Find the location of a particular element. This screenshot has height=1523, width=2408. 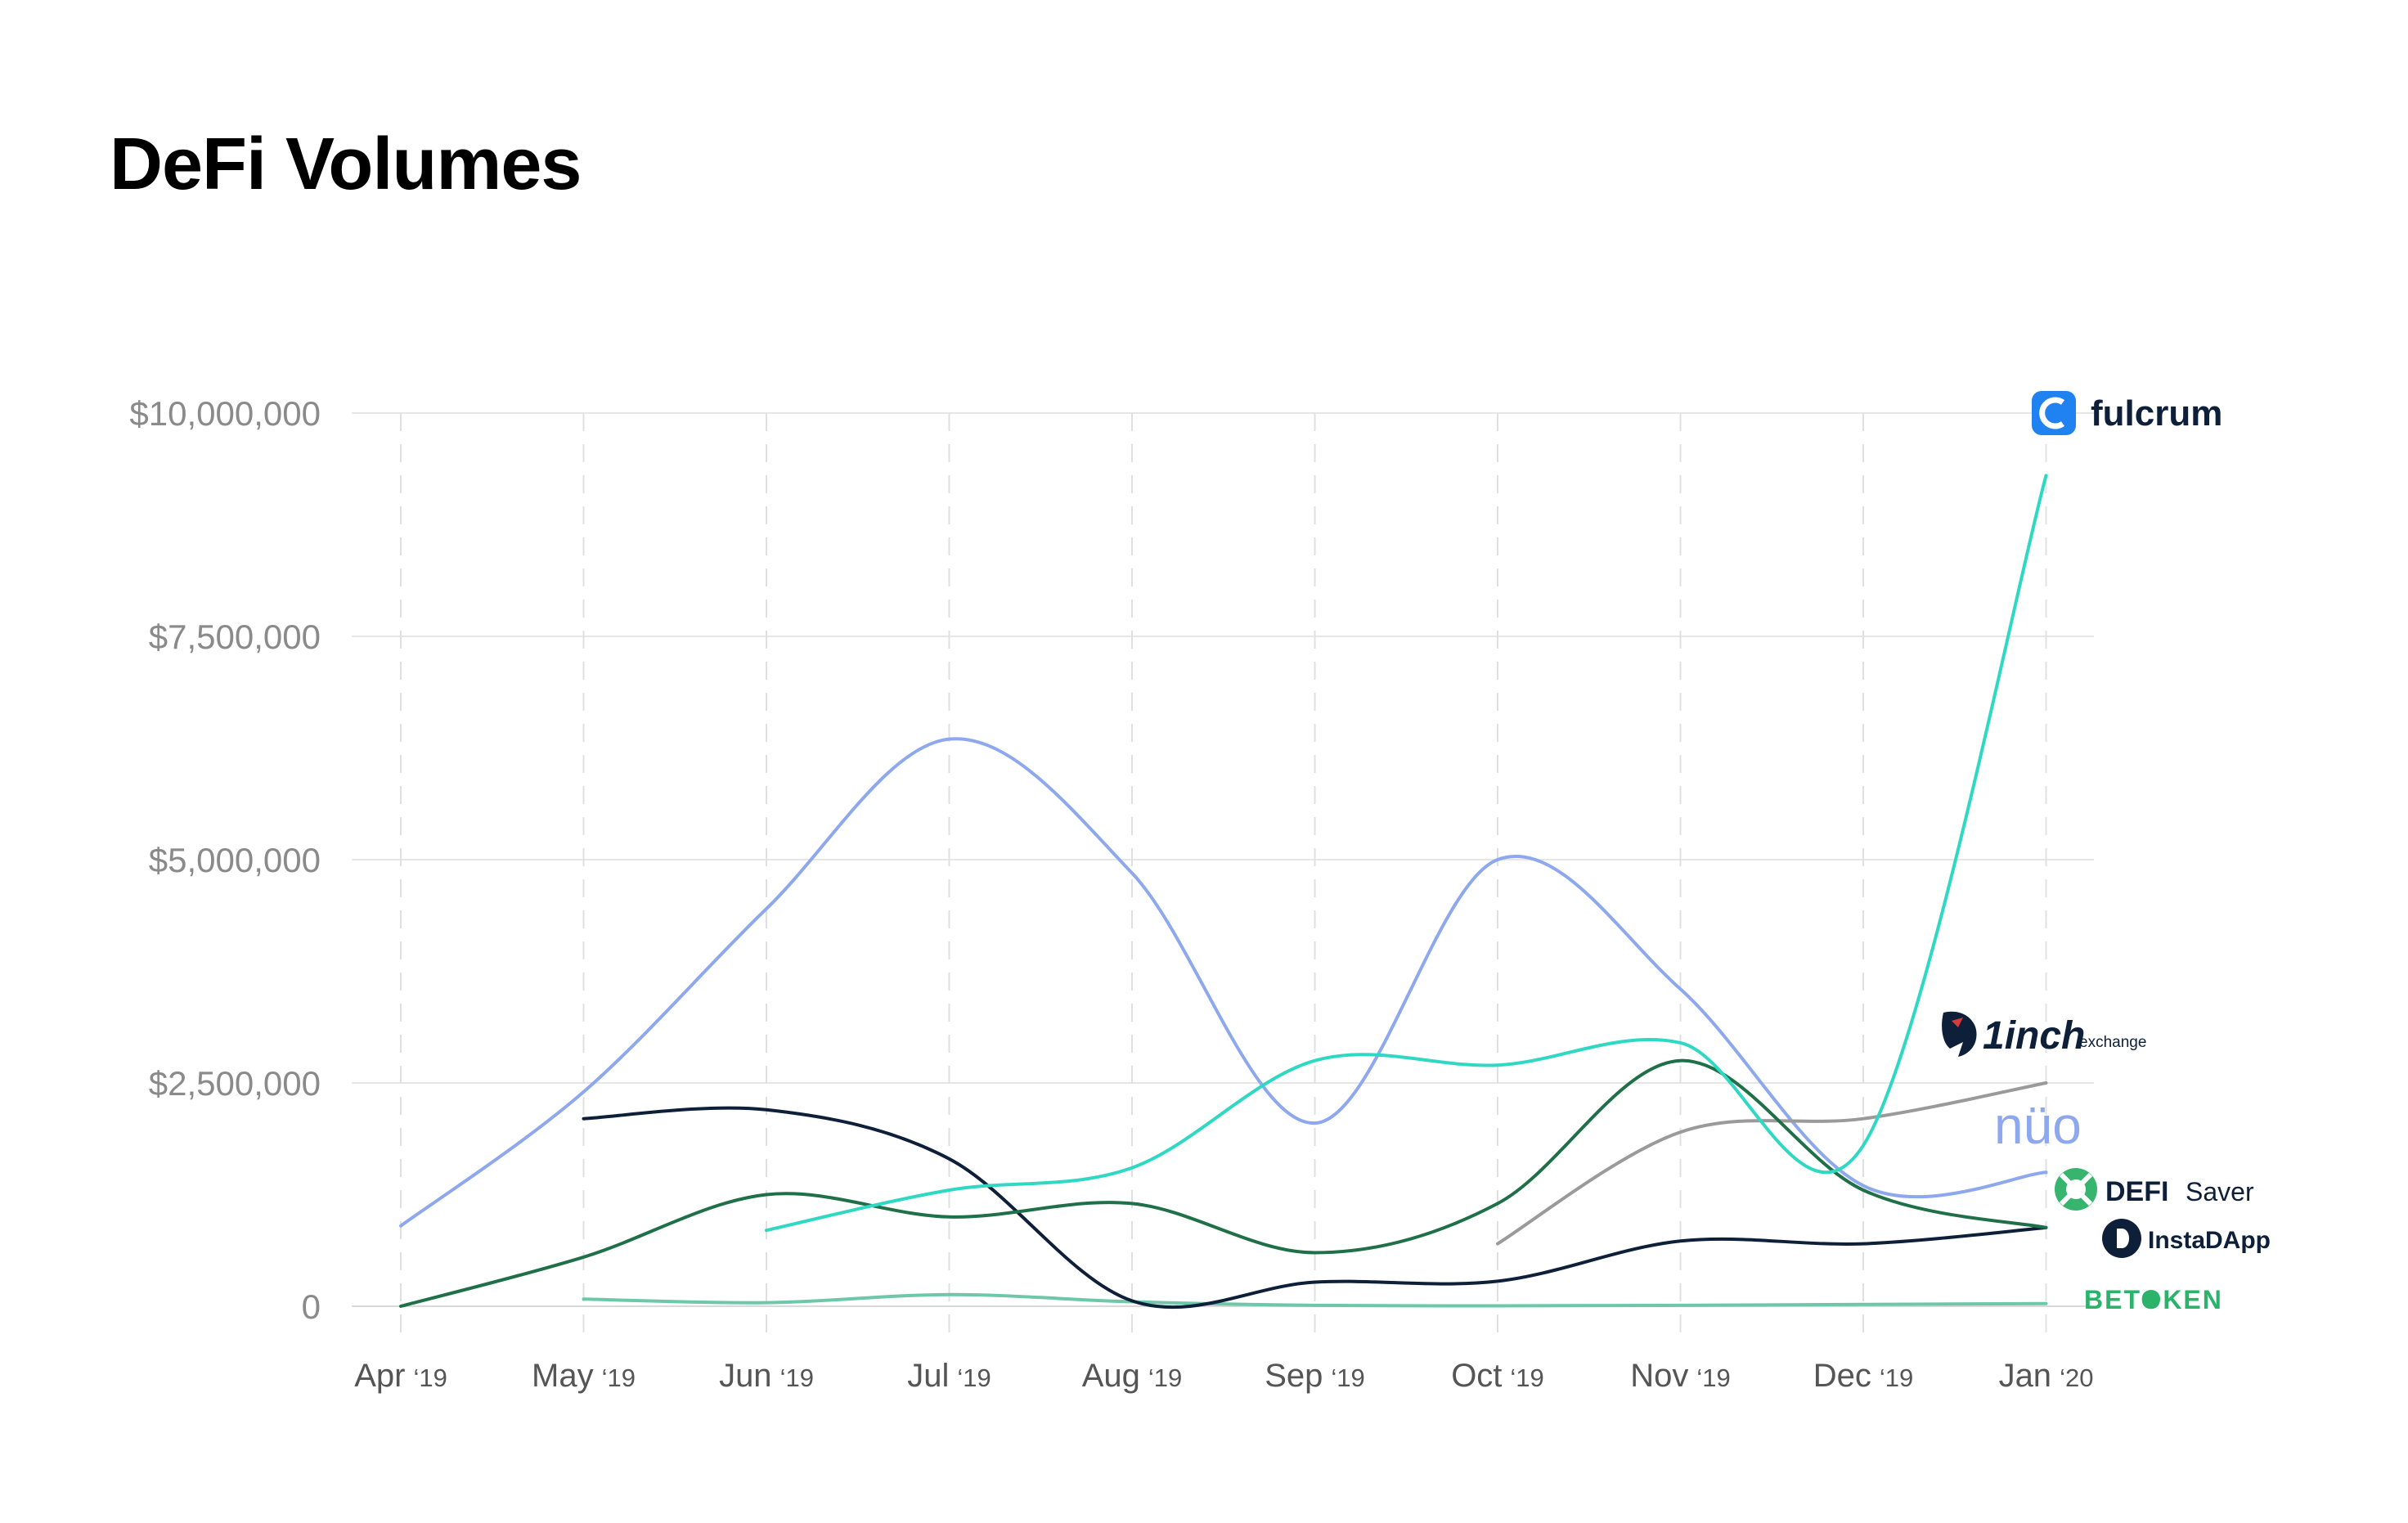

betoken-logo-icon is located at coordinates (2151, 1299).